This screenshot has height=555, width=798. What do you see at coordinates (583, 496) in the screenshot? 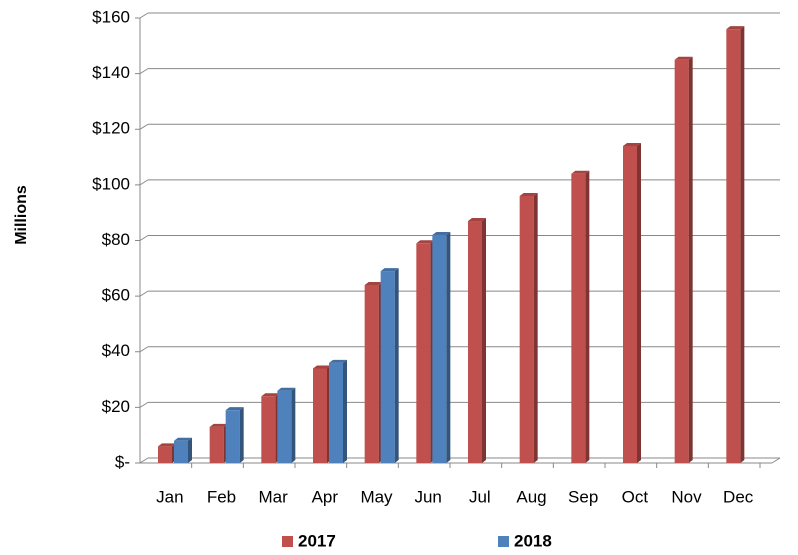
I see `x-tick-label: Sep` at bounding box center [583, 496].